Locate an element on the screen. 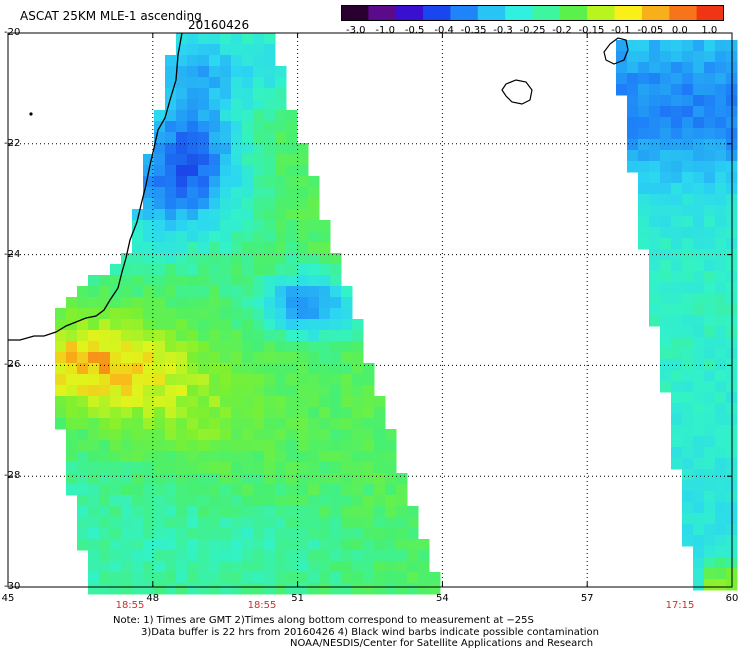 This screenshot has height=650, width=740. longitude-label: 51 is located at coordinates (297, 598).